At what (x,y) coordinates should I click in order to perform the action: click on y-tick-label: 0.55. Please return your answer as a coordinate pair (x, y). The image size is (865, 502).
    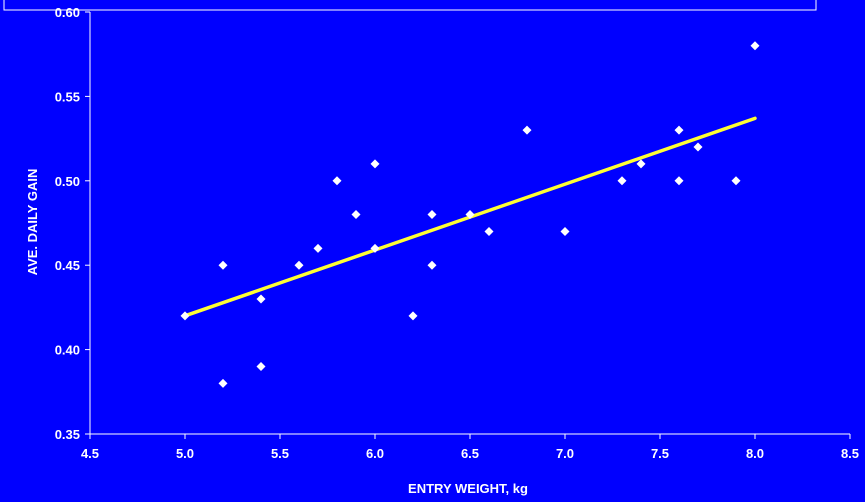
    Looking at the image, I should click on (67, 96).